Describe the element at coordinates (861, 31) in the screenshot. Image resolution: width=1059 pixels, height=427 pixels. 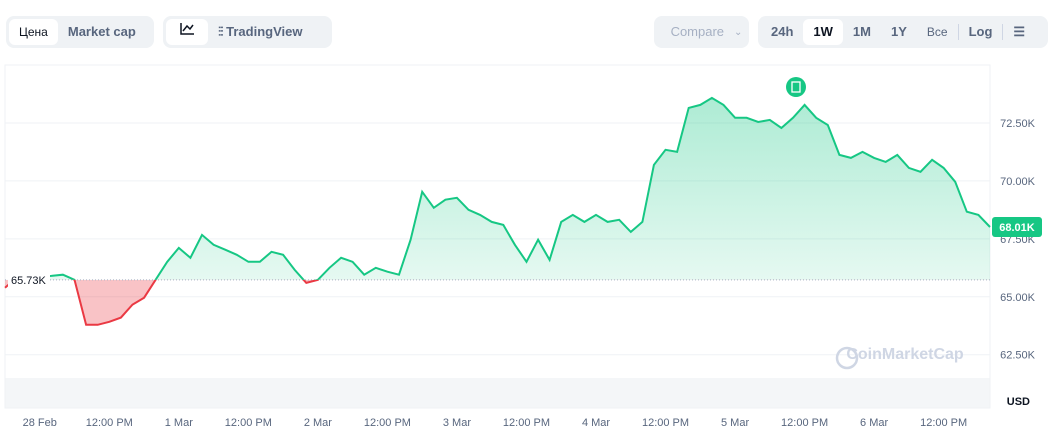
I see `range: 1M` at that location.